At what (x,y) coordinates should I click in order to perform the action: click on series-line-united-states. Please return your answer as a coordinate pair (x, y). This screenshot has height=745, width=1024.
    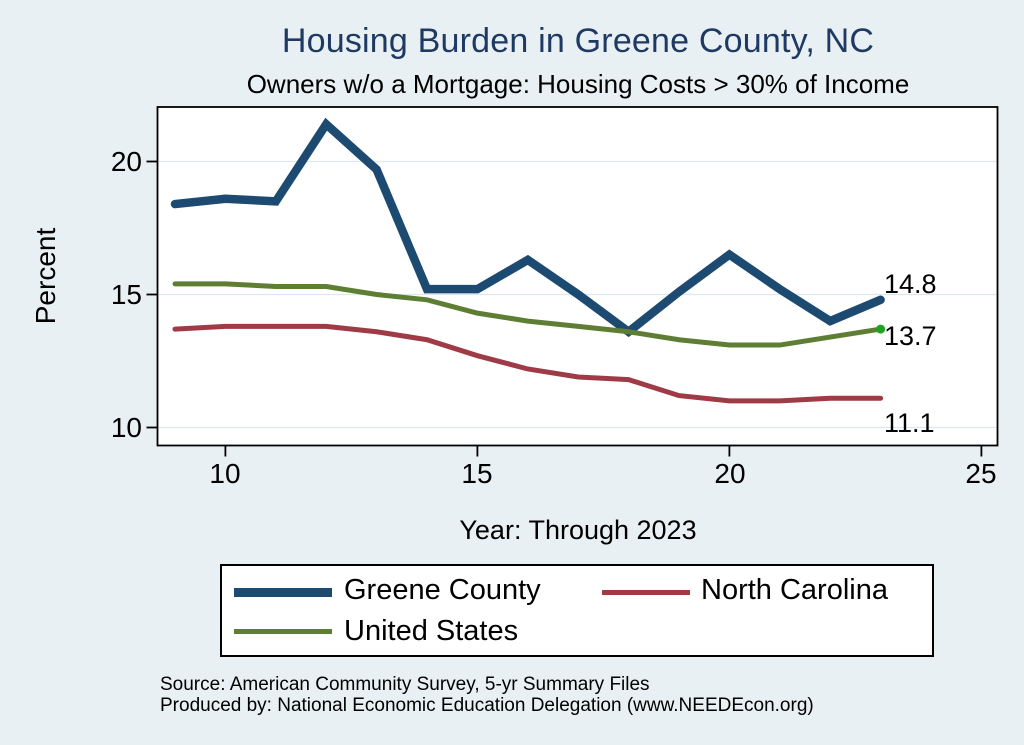
    Looking at the image, I should click on (528, 314).